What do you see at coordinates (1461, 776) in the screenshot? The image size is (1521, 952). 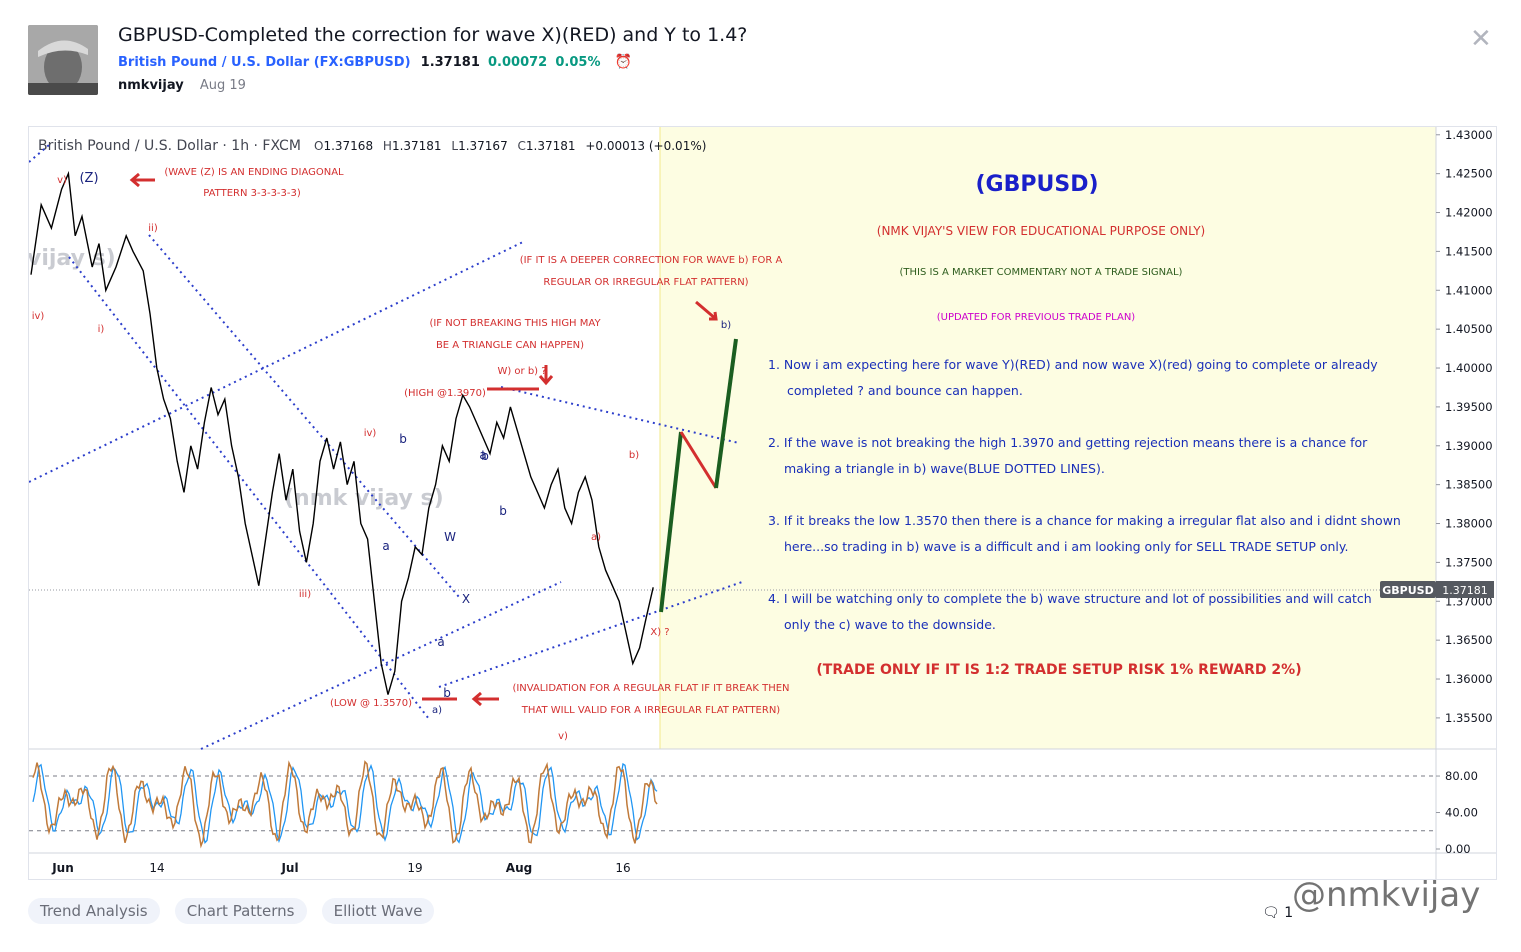 I see `osc-tick-label: 80.00` at bounding box center [1461, 776].